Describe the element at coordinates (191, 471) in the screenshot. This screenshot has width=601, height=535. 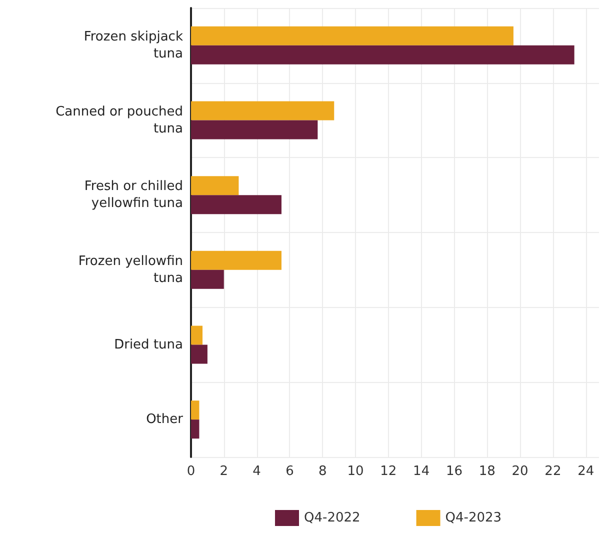
I see `x-tick-label: 0` at that location.